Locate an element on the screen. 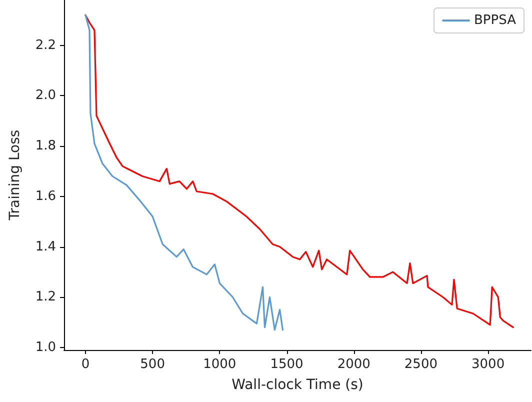 This screenshot has width=532, height=402. y-tick-label: 2.0 is located at coordinates (45, 96).